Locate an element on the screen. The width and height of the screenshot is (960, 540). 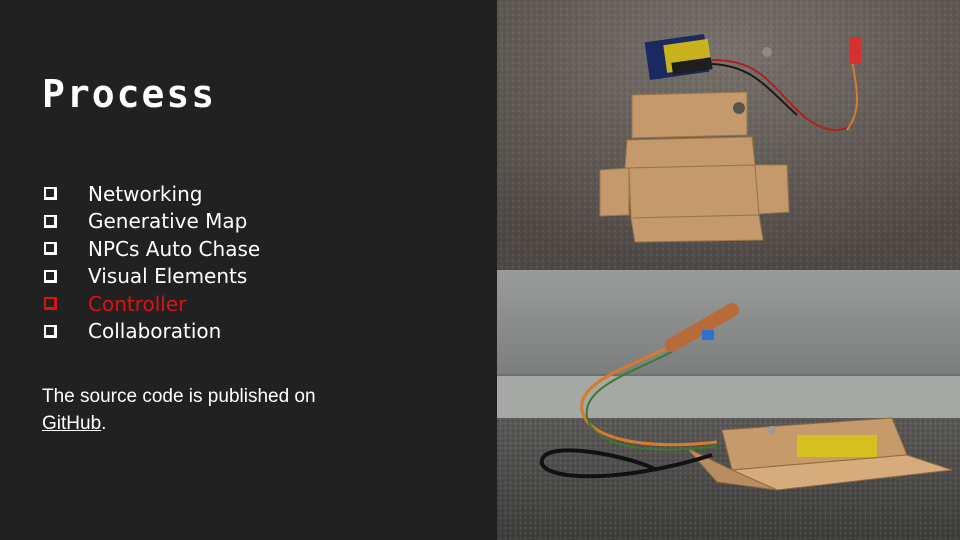
checklist-item-collaboration: Collaboration is located at coordinates (152, 332).